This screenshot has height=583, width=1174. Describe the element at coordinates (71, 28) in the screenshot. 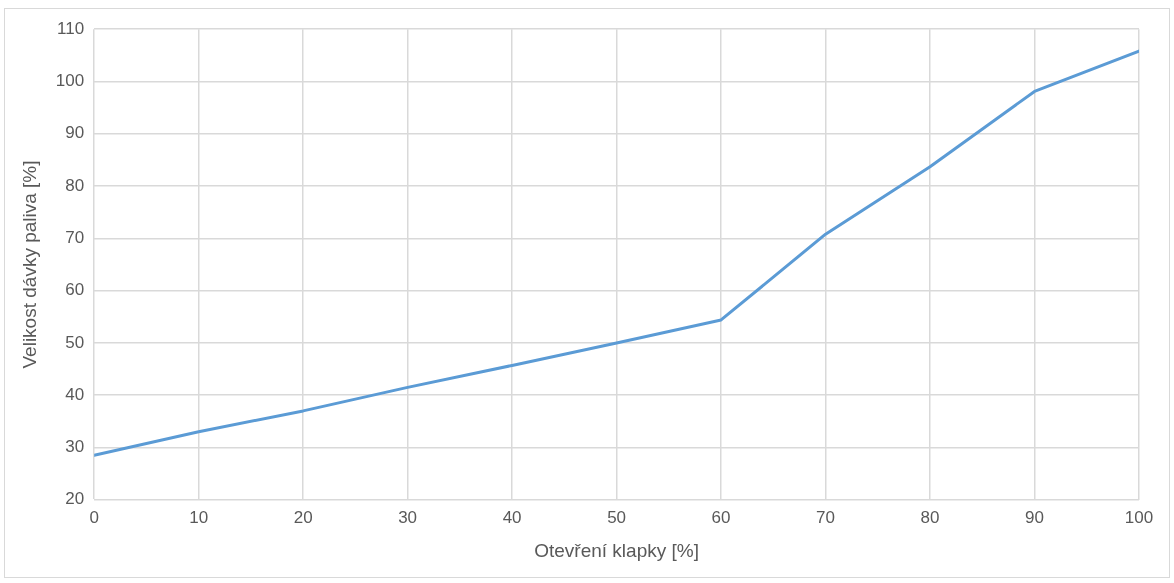

I see `y-tick-label: 110` at that location.